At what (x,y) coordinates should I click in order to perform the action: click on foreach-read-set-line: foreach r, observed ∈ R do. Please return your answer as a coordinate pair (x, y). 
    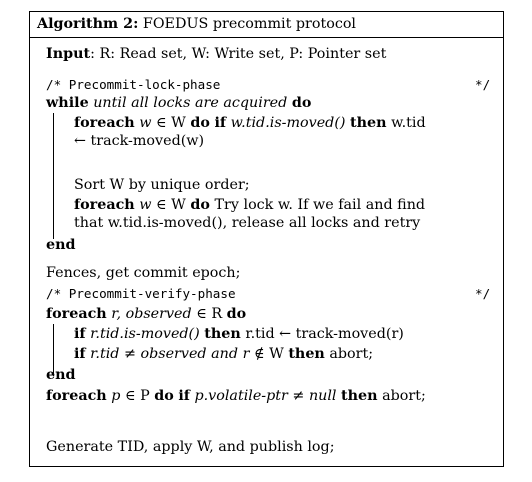
    Looking at the image, I should click on (146, 314).